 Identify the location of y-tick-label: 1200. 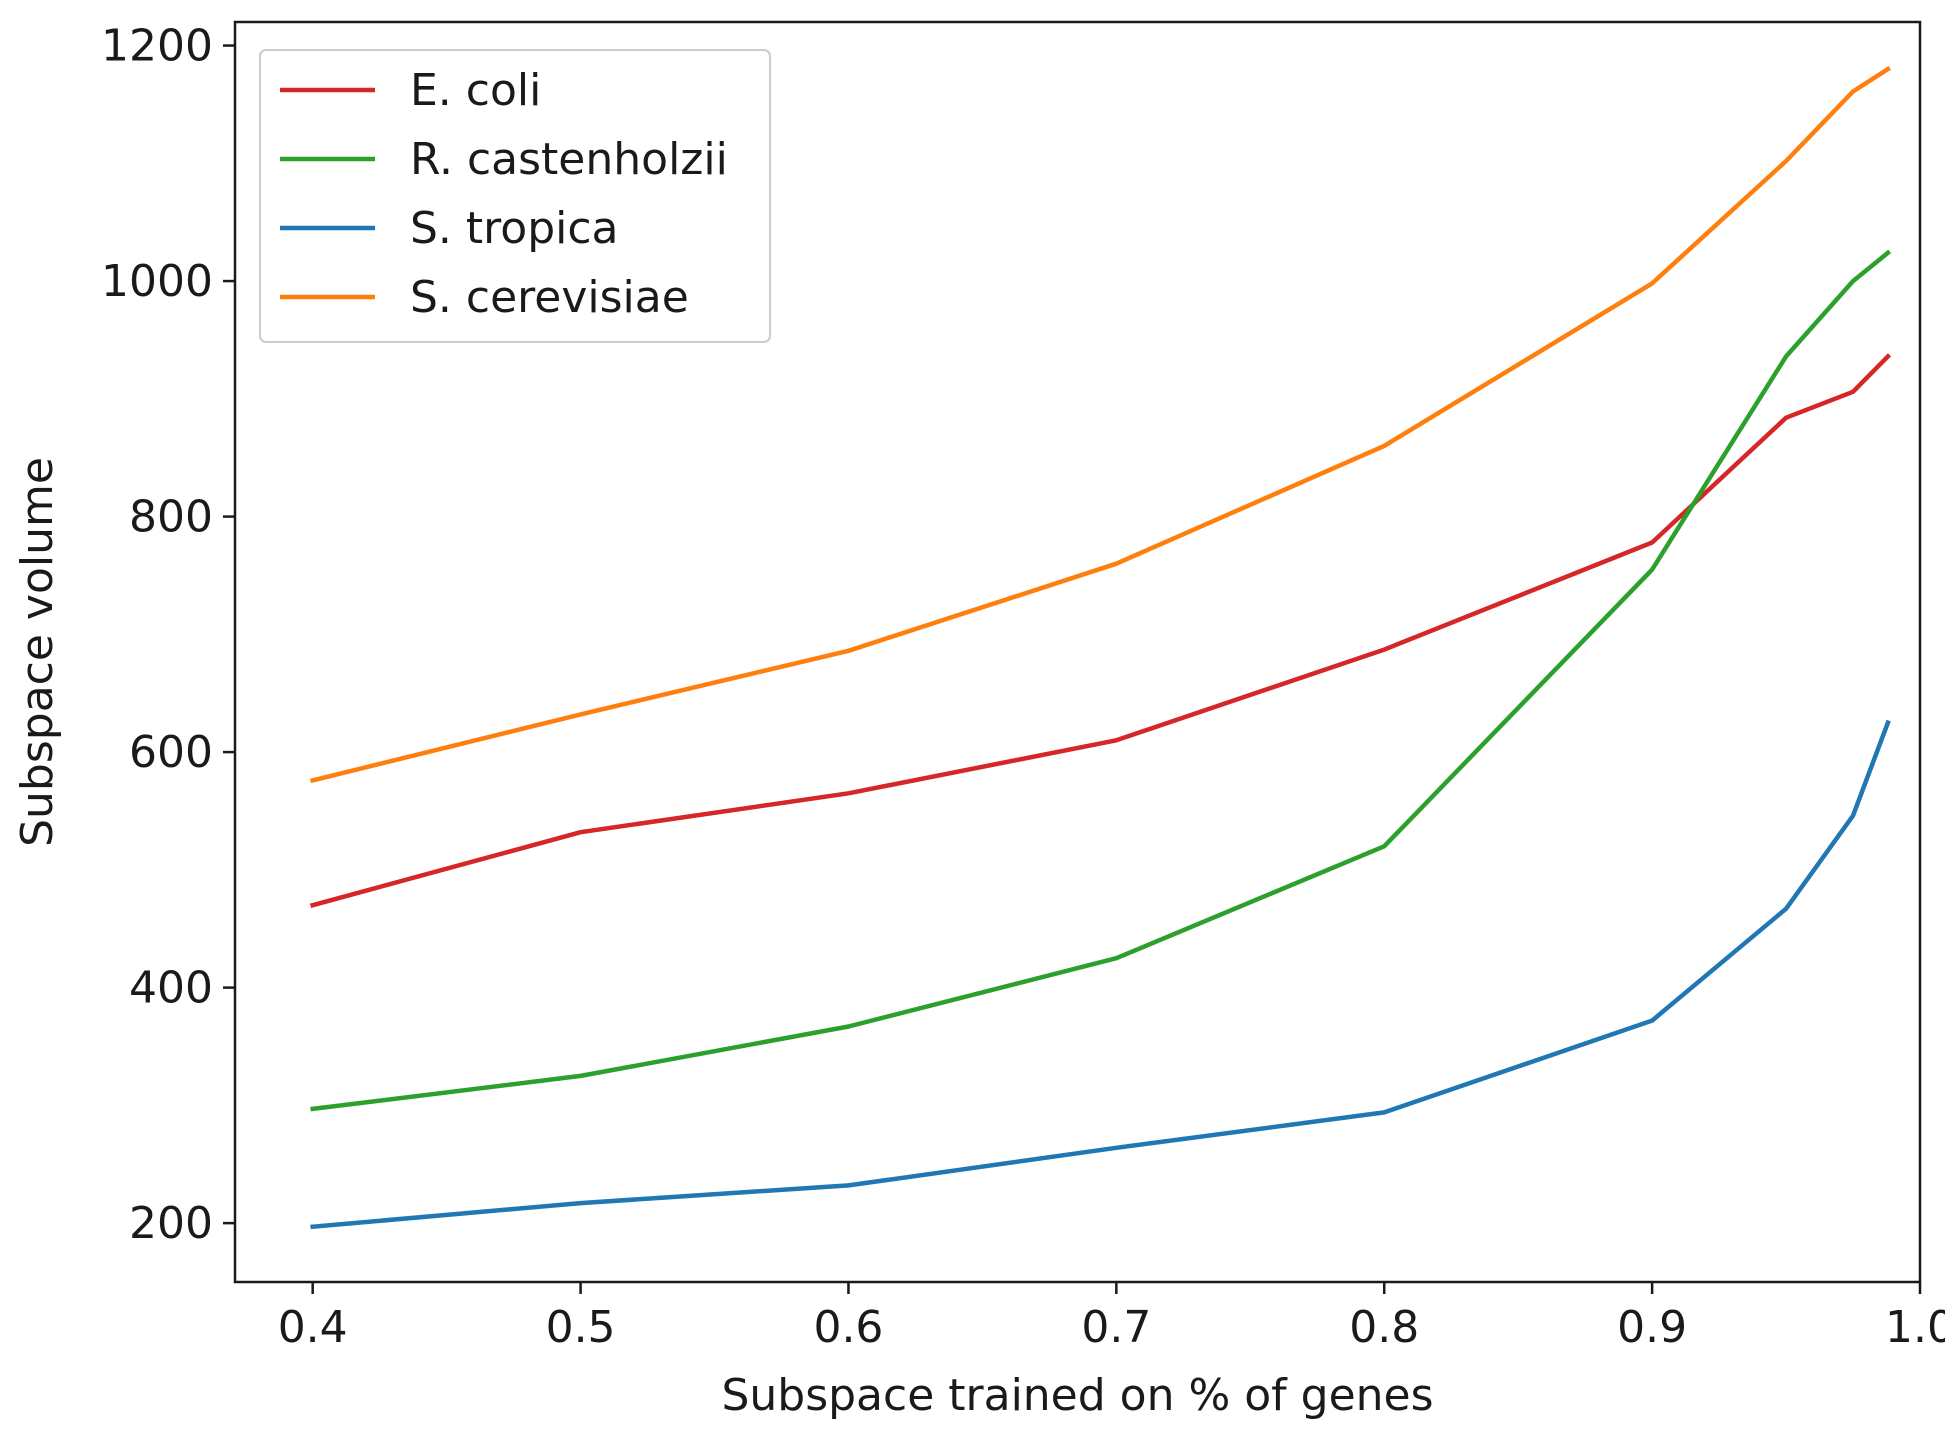
(157, 46).